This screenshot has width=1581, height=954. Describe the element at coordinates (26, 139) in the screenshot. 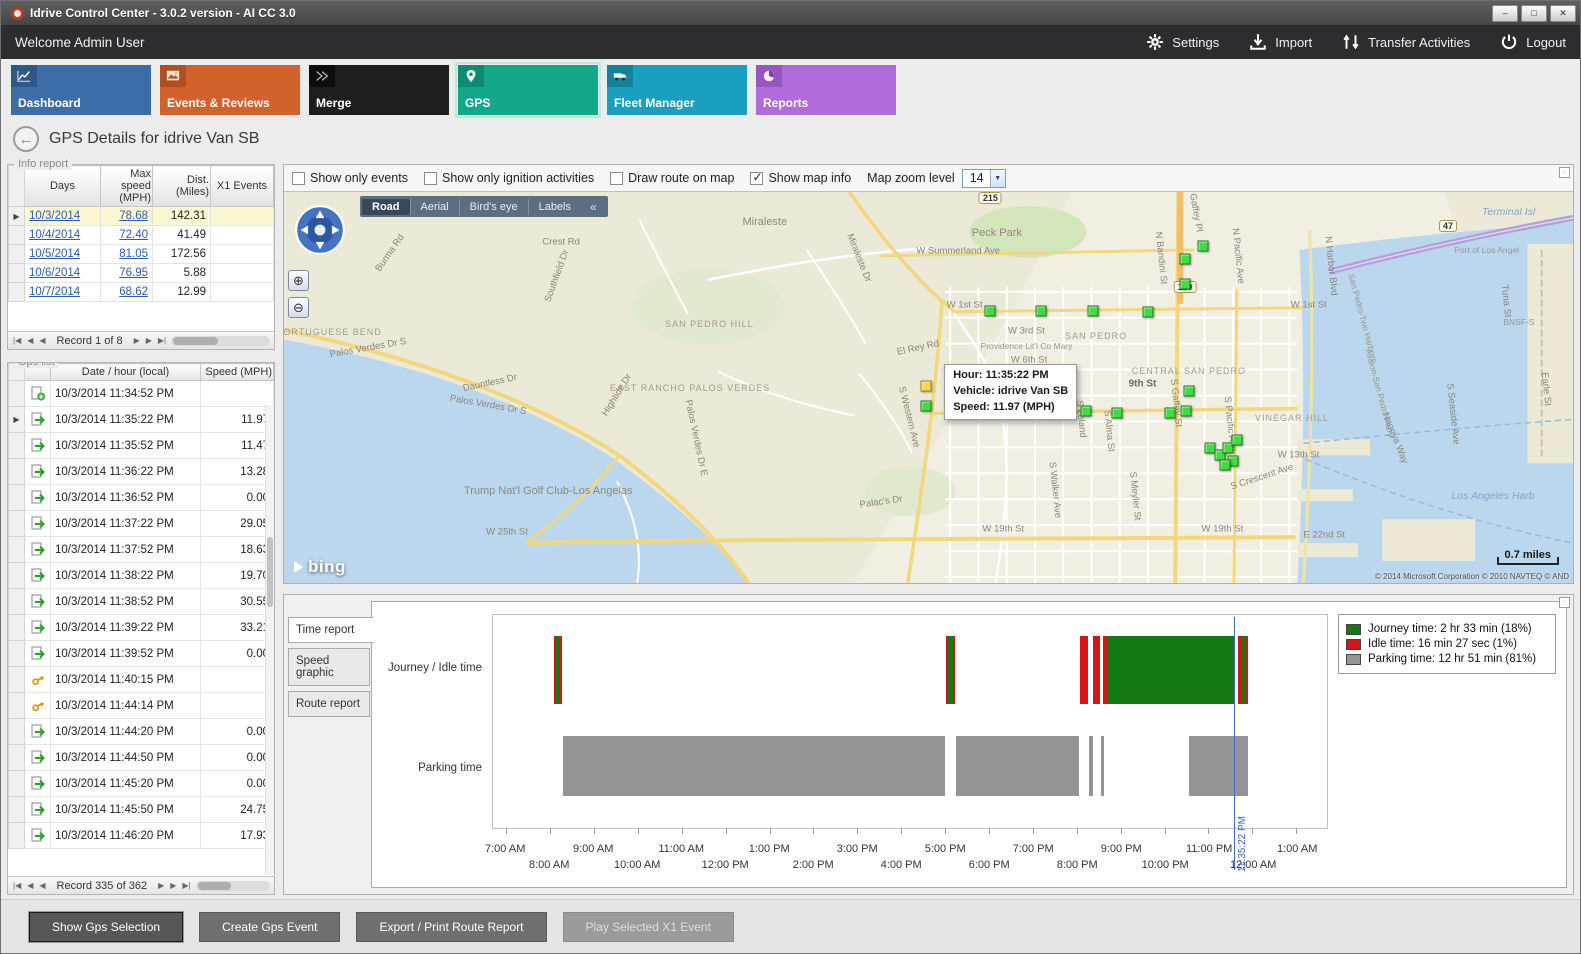

I see `back-button: ←` at that location.